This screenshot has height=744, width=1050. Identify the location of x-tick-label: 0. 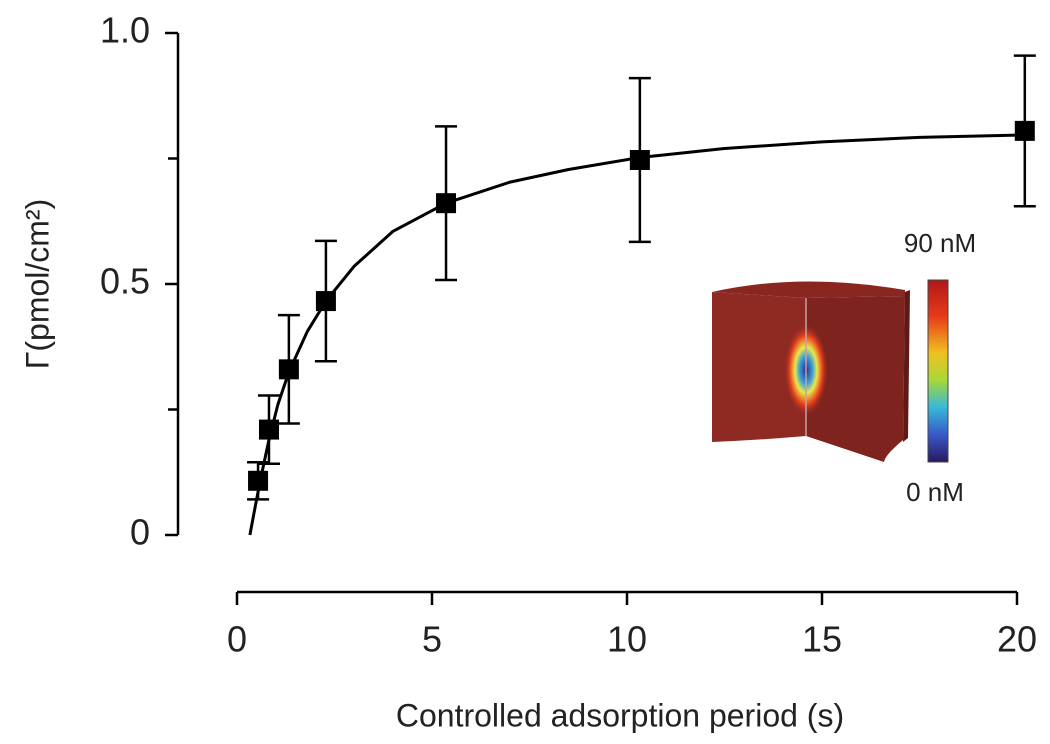
(237, 639).